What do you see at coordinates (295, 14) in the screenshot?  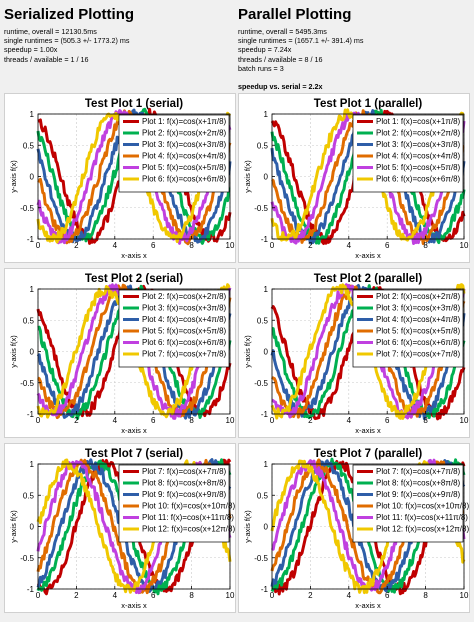 I see `parallel-title: Parallel Plotting` at bounding box center [295, 14].